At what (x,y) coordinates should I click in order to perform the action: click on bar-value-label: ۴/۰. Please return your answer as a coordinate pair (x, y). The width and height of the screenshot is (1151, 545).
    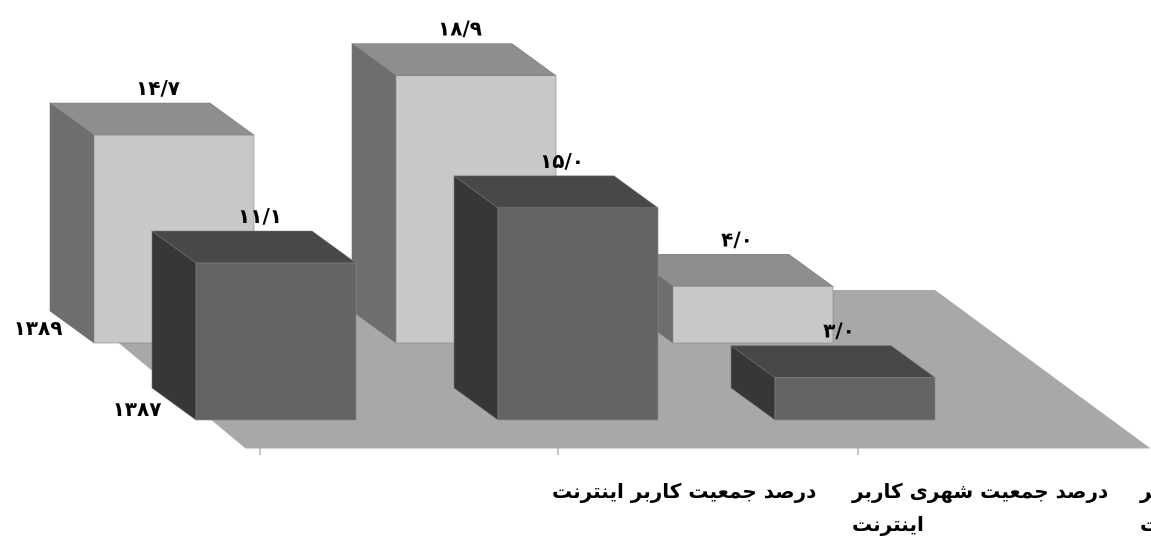
    Looking at the image, I should click on (737, 239).